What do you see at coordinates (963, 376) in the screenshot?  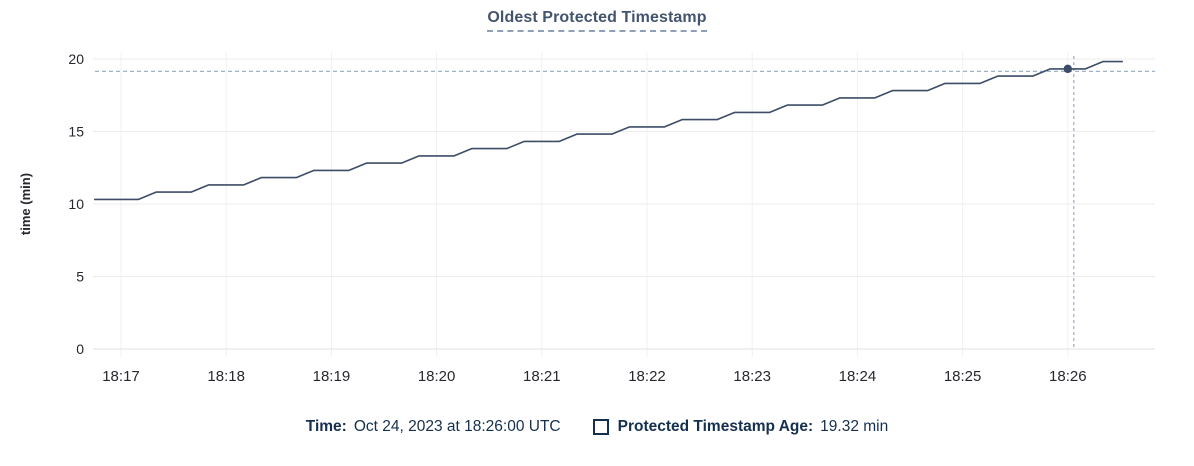 I see `x-axis-tick-label: 18:25` at bounding box center [963, 376].